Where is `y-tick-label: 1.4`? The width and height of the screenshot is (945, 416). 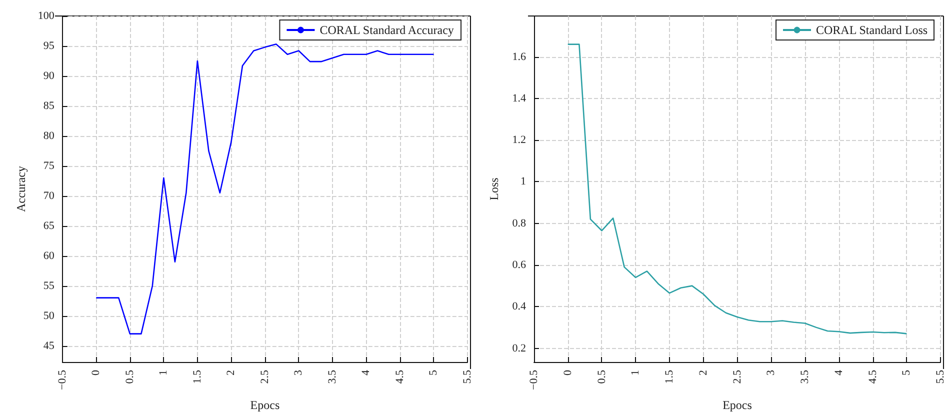
y-tick-label: 1.4 is located at coordinates (519, 98).